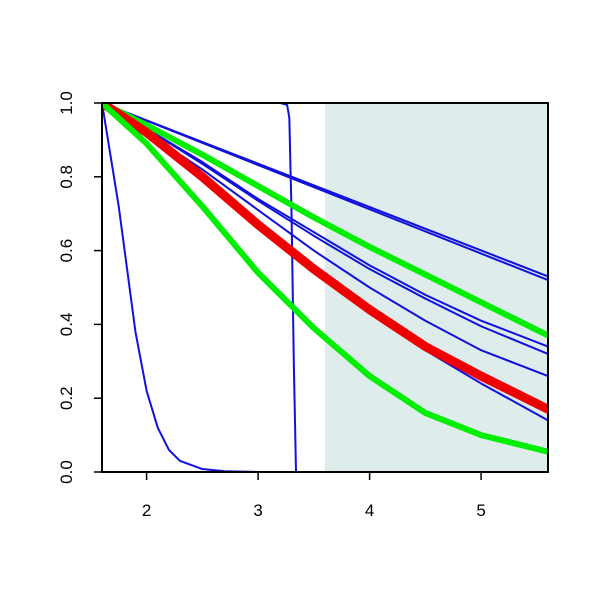 This screenshot has width=600, height=600. What do you see at coordinates (66, 398) in the screenshot?
I see `y-tick-label: 0.2` at bounding box center [66, 398].